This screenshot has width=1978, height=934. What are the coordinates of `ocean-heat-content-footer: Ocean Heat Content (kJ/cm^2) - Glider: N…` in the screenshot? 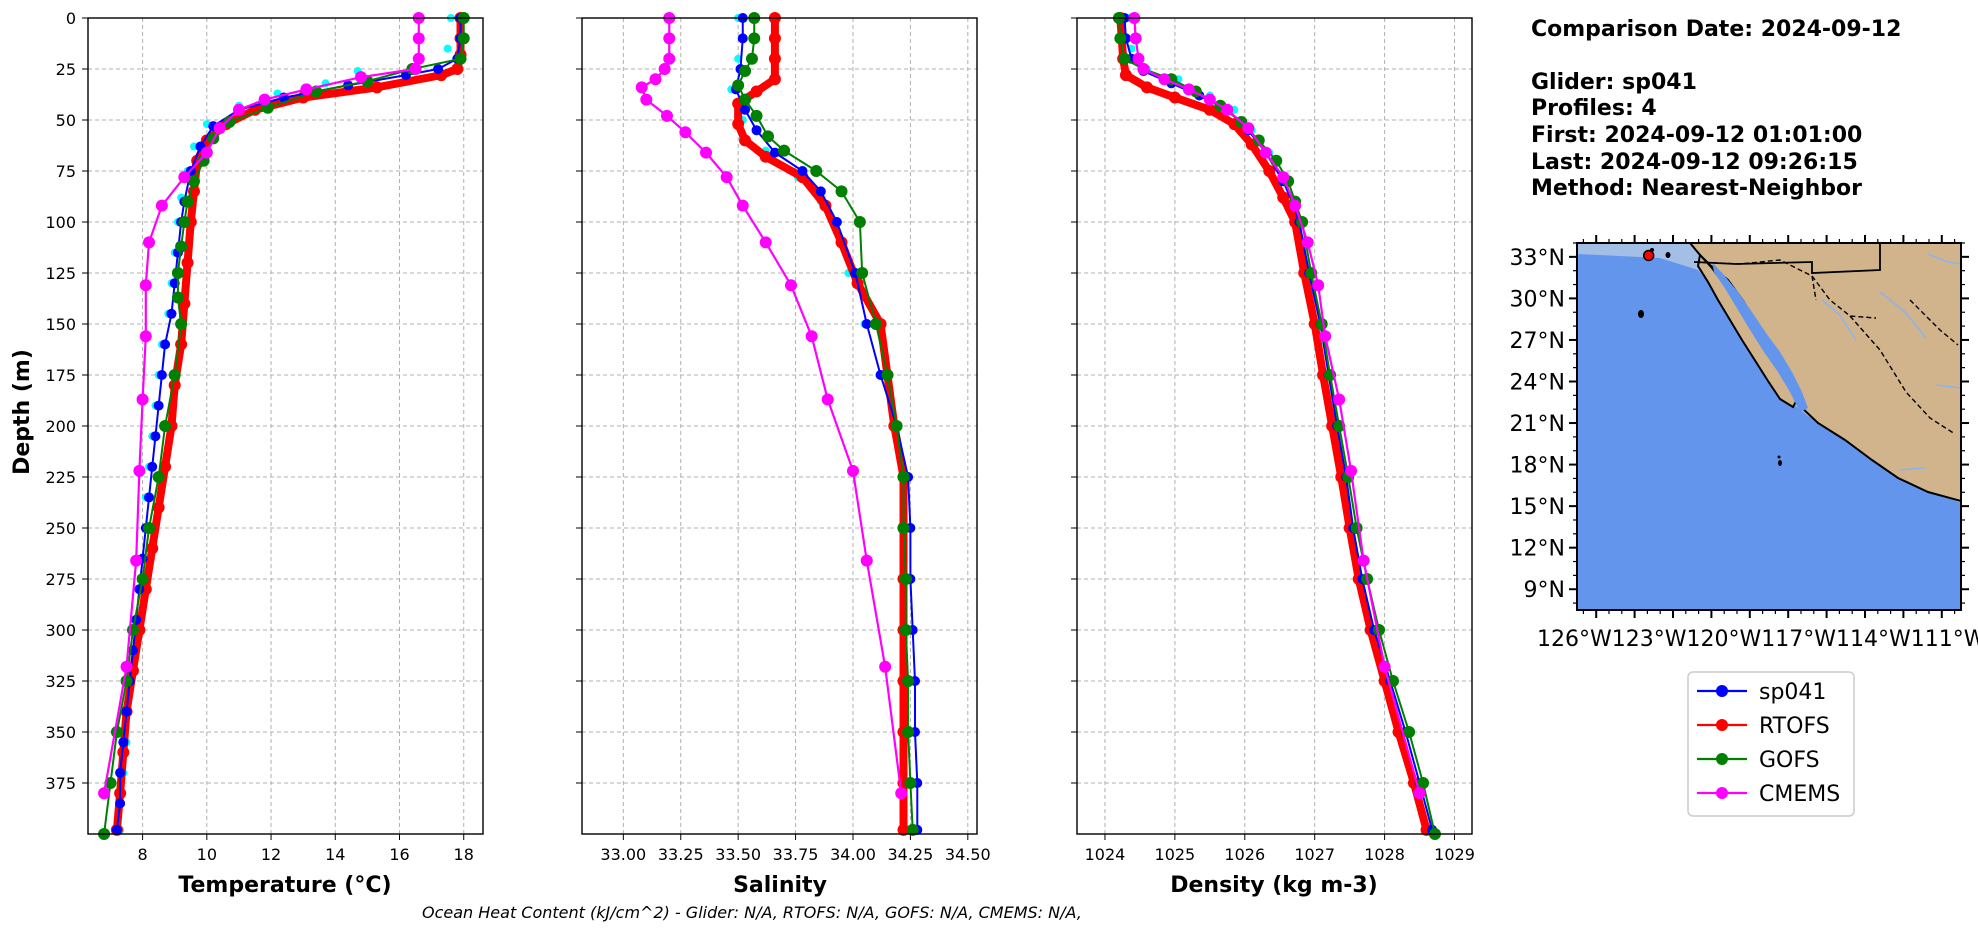 It's located at (752, 912).